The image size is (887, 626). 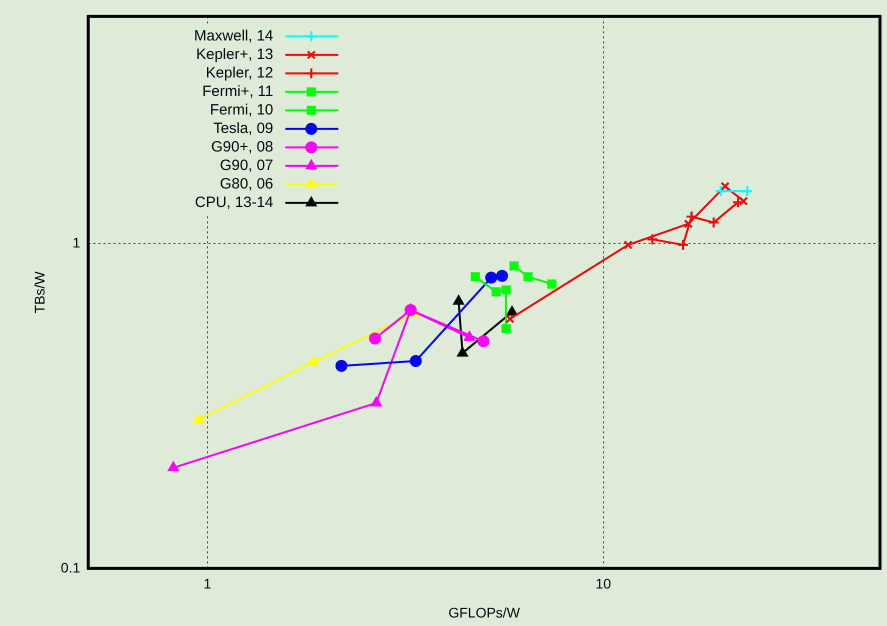 What do you see at coordinates (247, 165) in the screenshot?
I see `legend-label: G90, 07` at bounding box center [247, 165].